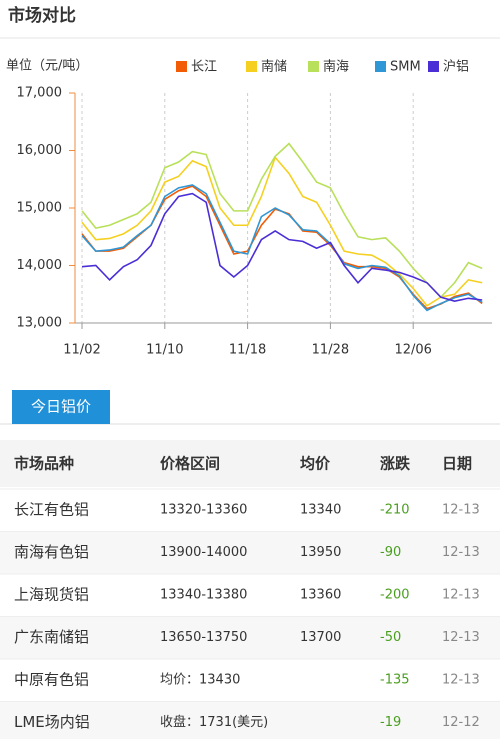 Image resolution: width=500 pixels, height=739 pixels. What do you see at coordinates (315, 464) in the screenshot?
I see `table-header-cell: 均价` at bounding box center [315, 464].